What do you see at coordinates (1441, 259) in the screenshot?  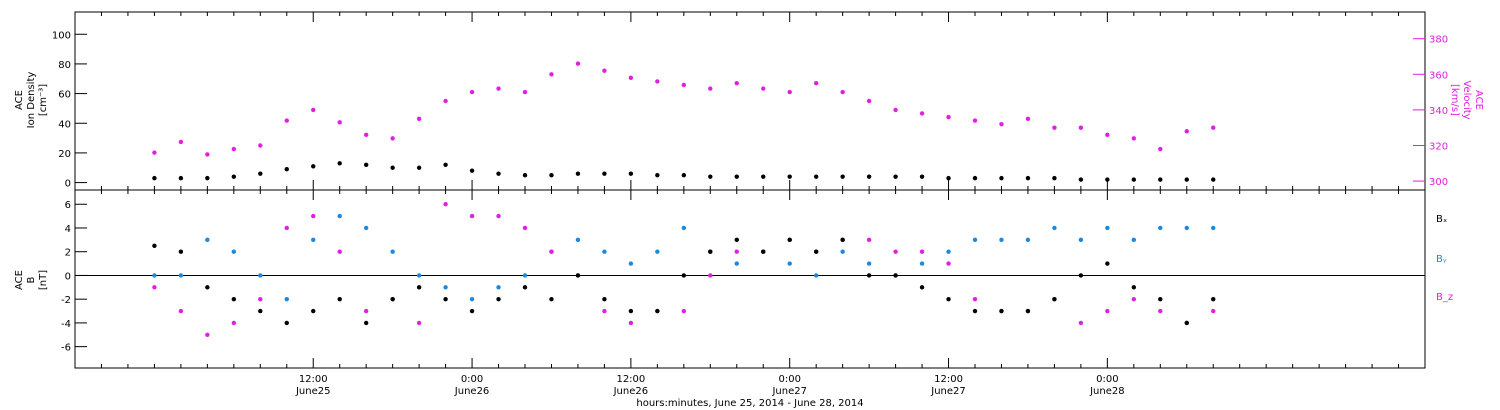 I see `legend-by: Bᵧ` at bounding box center [1441, 259].